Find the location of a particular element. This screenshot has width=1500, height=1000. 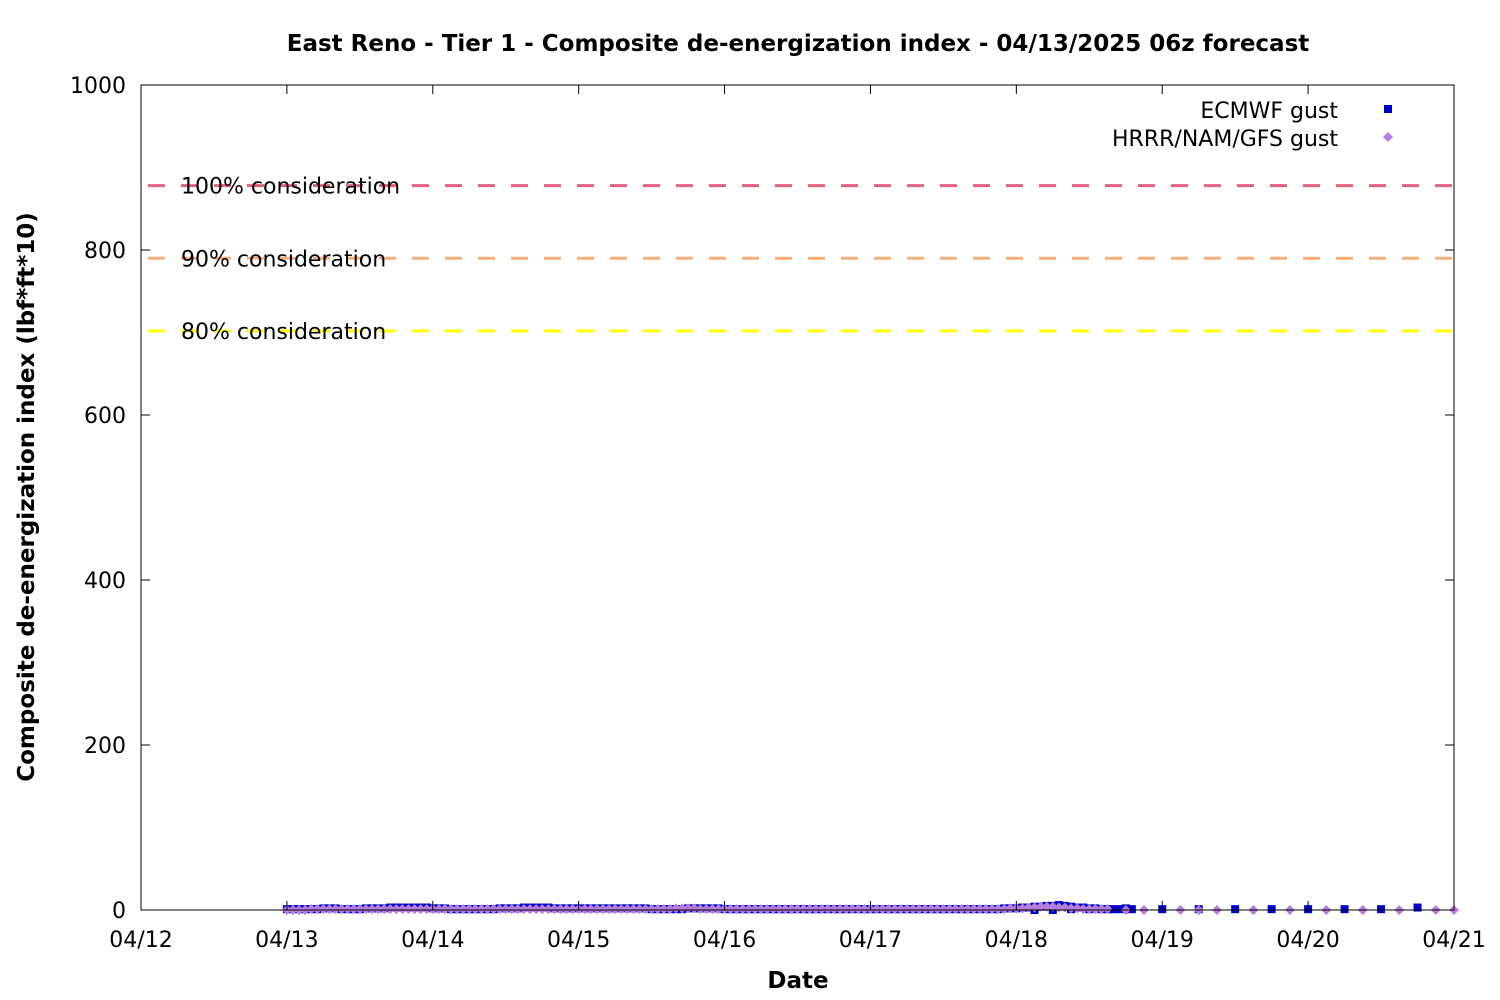

x-tick-label: 04/14 is located at coordinates (432, 940).